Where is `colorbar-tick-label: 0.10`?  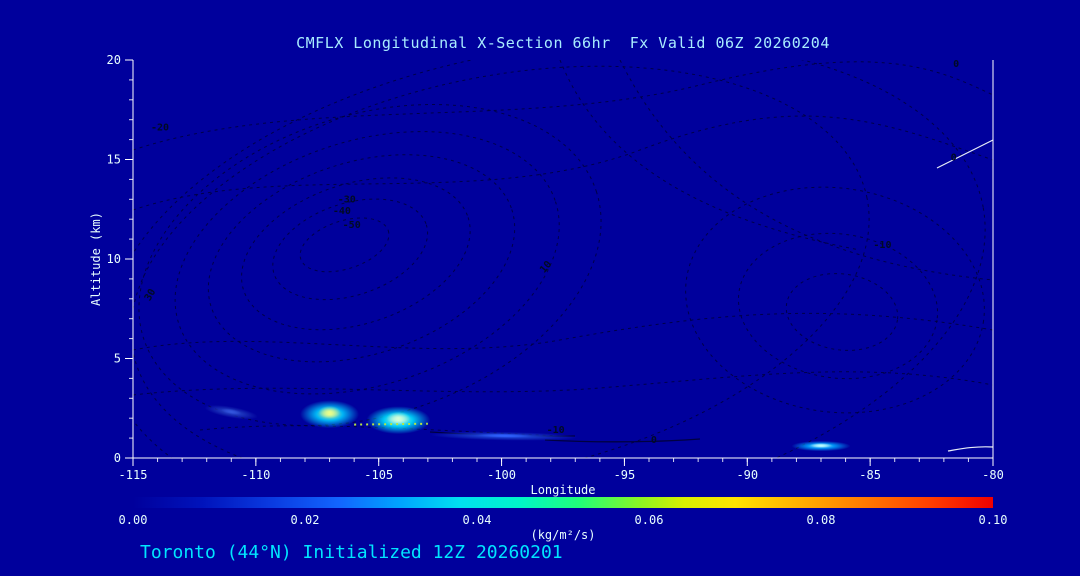
colorbar-tick-label: 0.10 is located at coordinates (993, 520).